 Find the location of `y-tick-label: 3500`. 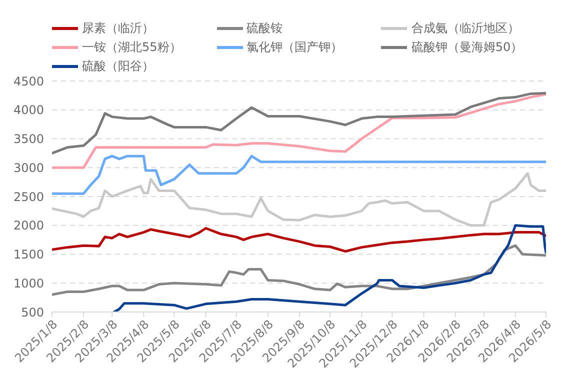

y-tick-label: 3500 is located at coordinates (28, 139).